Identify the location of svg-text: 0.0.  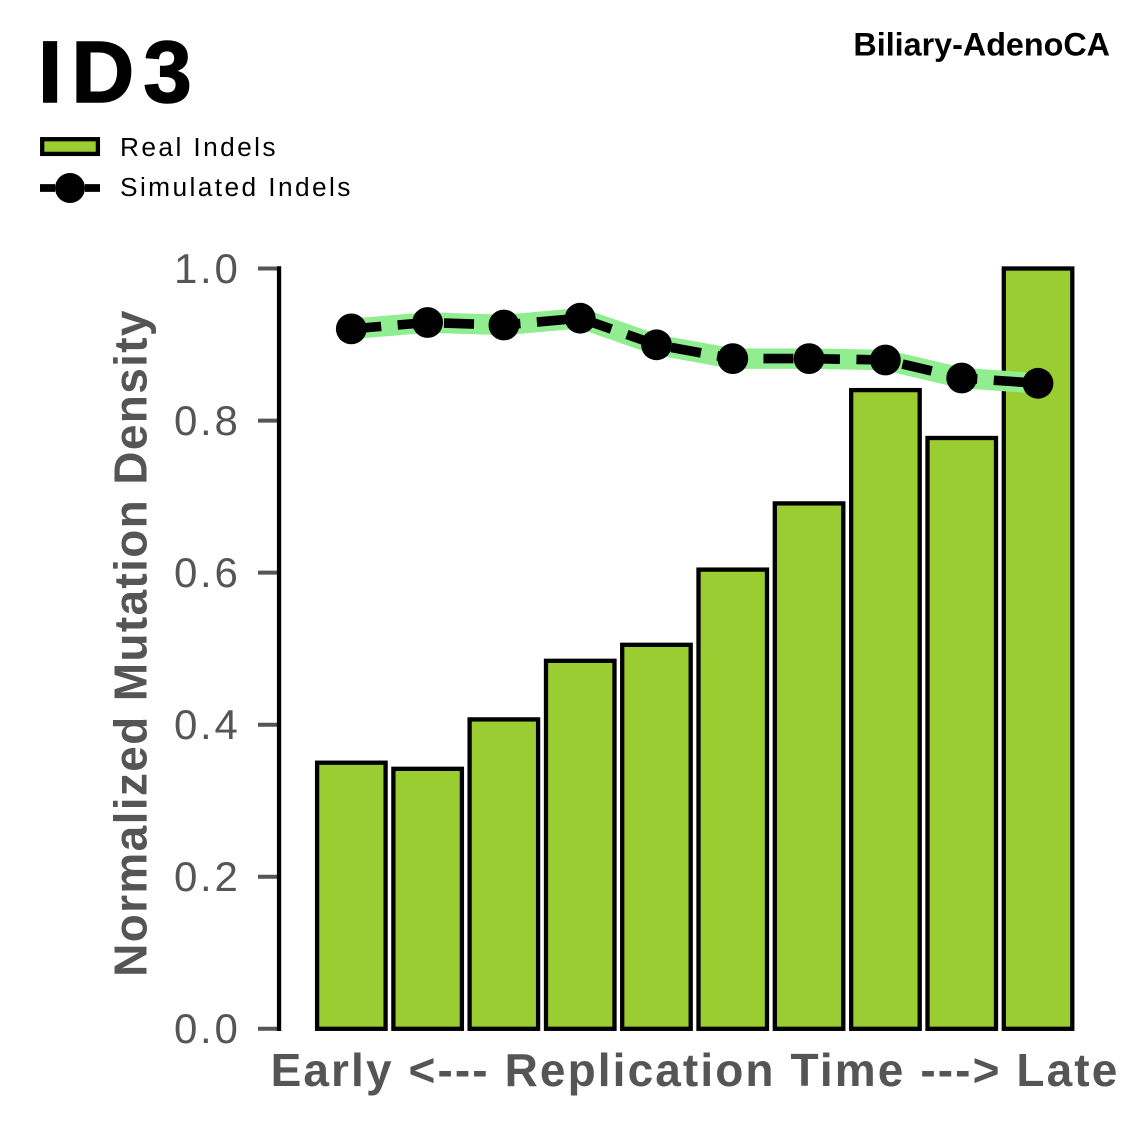
(207, 1028).